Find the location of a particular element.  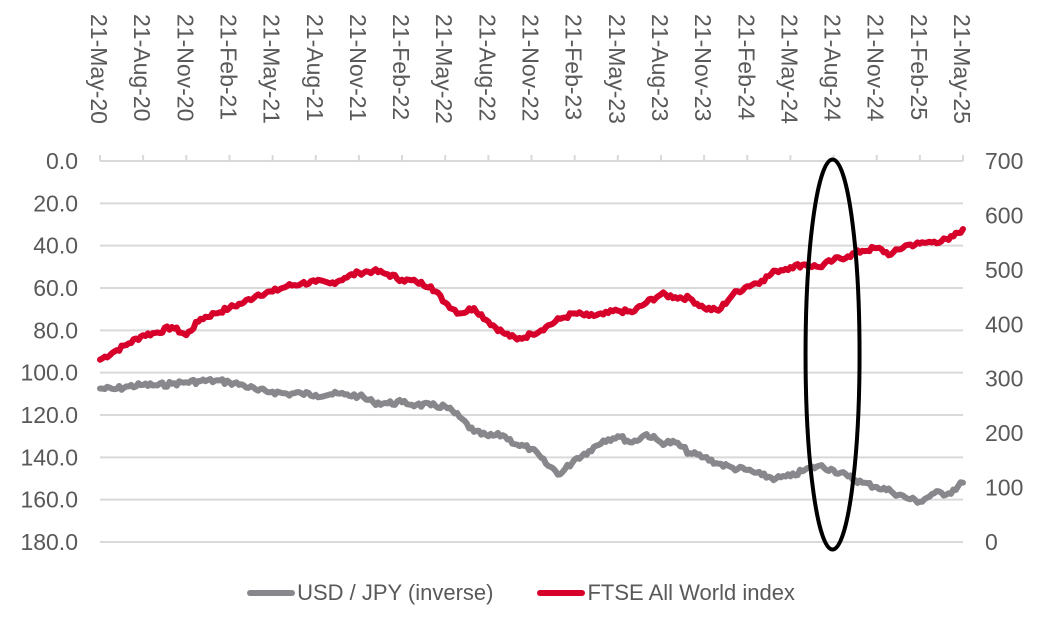

legend: USD / JPY (inverse) FTSE All World index is located at coordinates (521, 593).